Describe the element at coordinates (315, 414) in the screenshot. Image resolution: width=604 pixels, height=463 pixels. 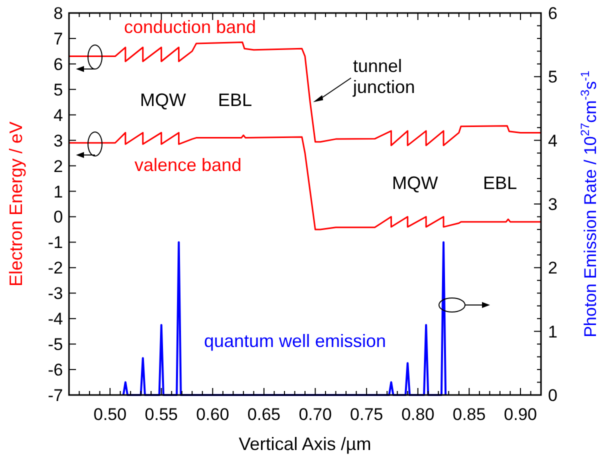
I see `x-tick-label: 0.70` at that location.